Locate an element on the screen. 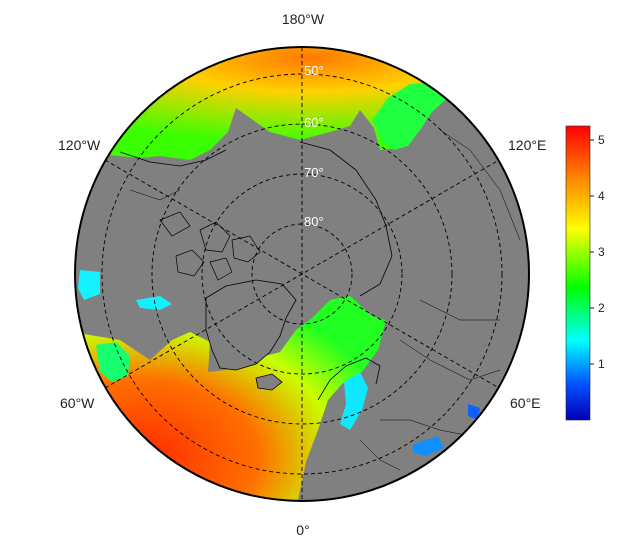 The height and width of the screenshot is (552, 625). iceland is located at coordinates (269, 382).